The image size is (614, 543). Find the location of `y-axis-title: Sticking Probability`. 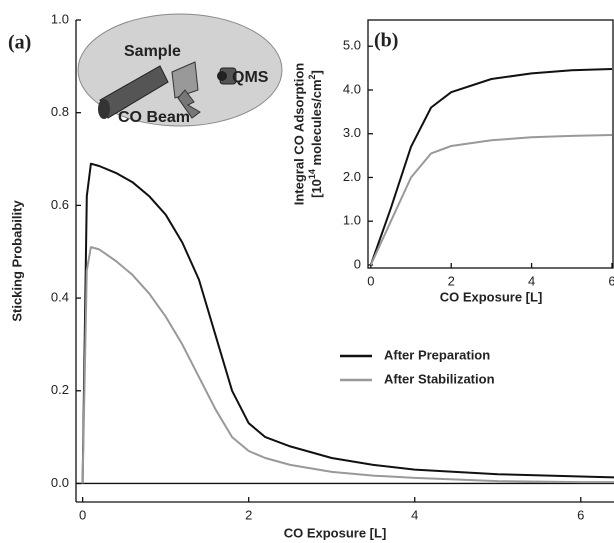

y-axis-title: Sticking Probability is located at coordinates (16, 261).